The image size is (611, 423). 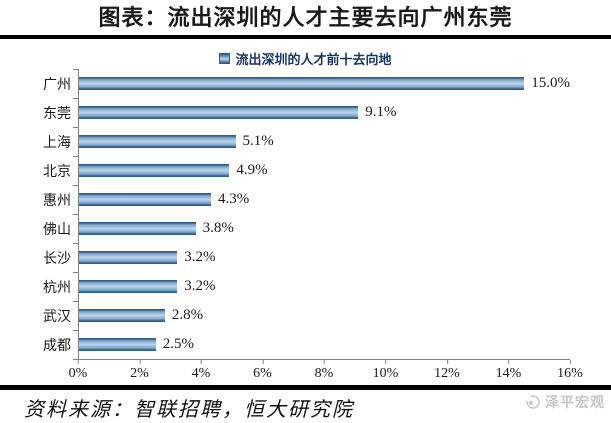 What do you see at coordinates (57, 201) in the screenshot?
I see `category-label: 惠州` at bounding box center [57, 201].